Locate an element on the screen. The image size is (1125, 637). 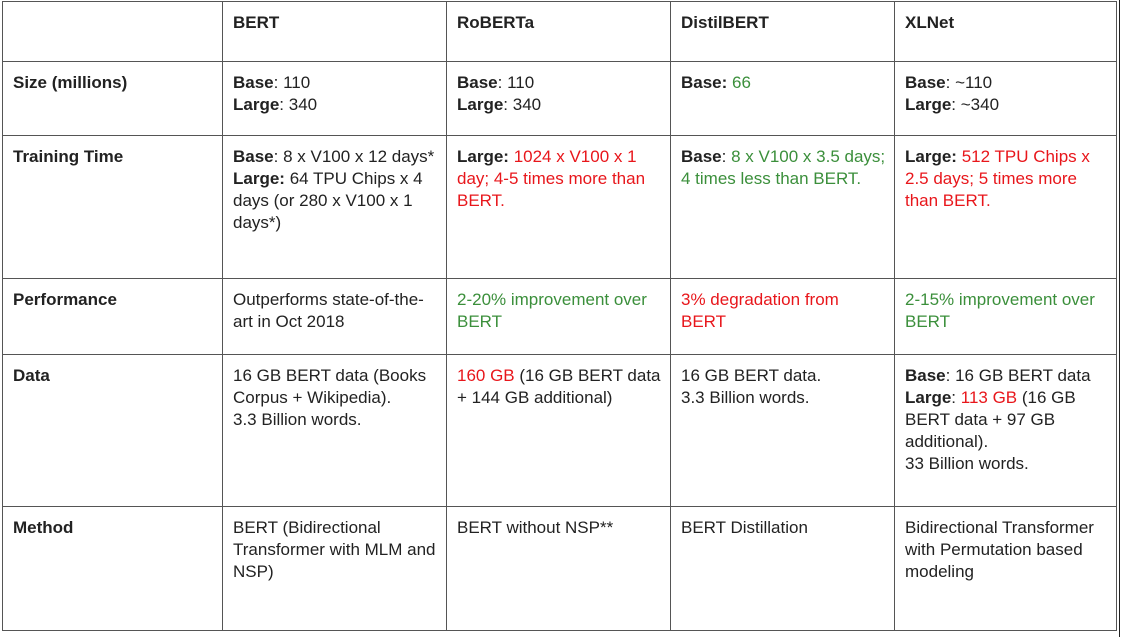
header-row: BERT RoBERTa DistilBERT XLNet is located at coordinates (559, 31).